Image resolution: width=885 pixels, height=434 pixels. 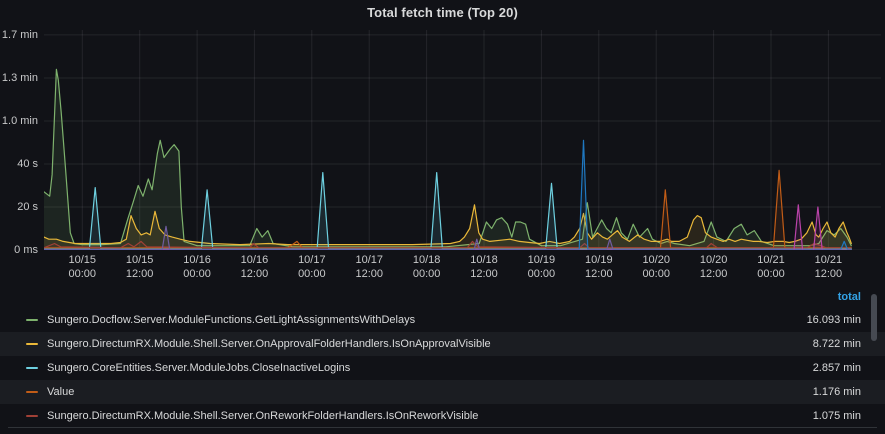 What do you see at coordinates (197, 267) in the screenshot?
I see `x-axis-tick-label: 10/16 00:00` at bounding box center [197, 267].